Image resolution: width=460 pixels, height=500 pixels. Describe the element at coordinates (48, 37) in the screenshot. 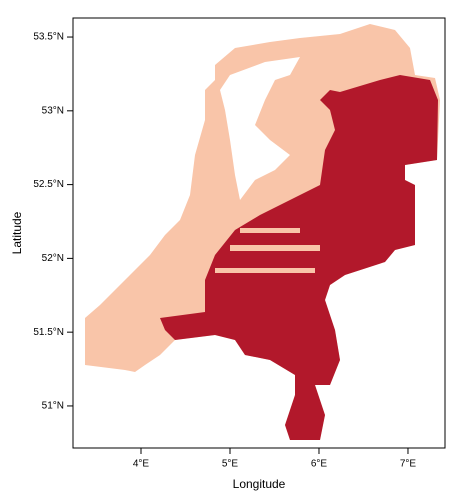

I see `y-tick-label: 53.5°N` at that location.